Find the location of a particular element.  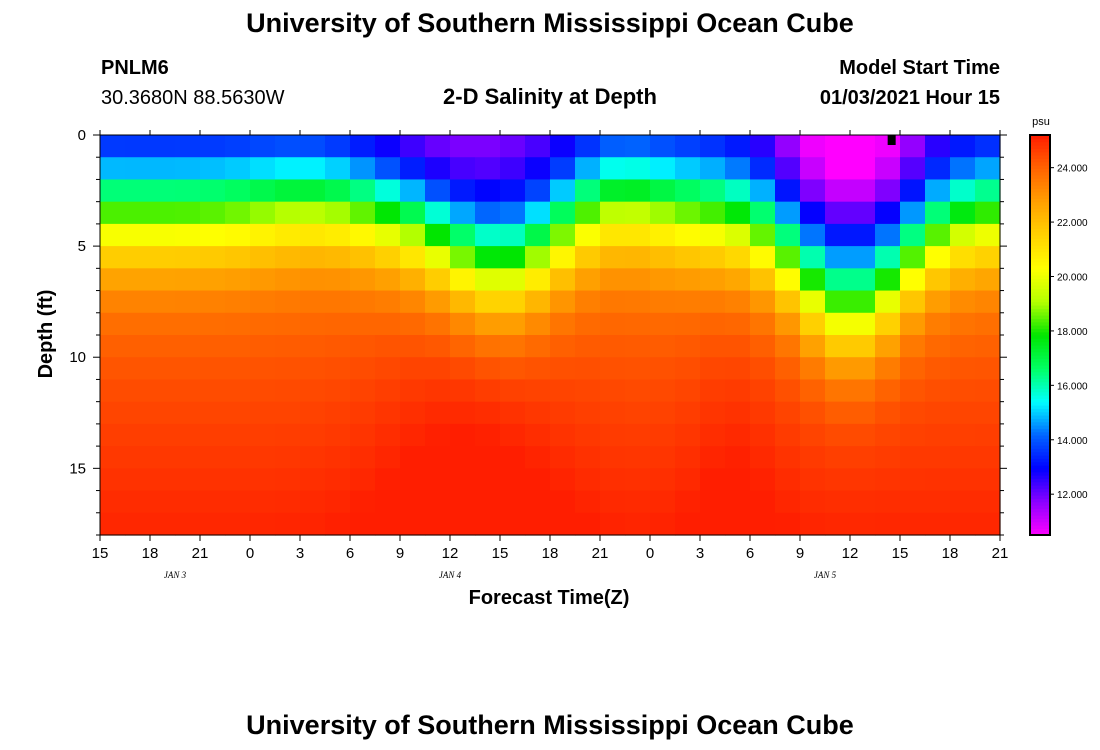

x-day-label: JAN 4 is located at coordinates (450, 575).